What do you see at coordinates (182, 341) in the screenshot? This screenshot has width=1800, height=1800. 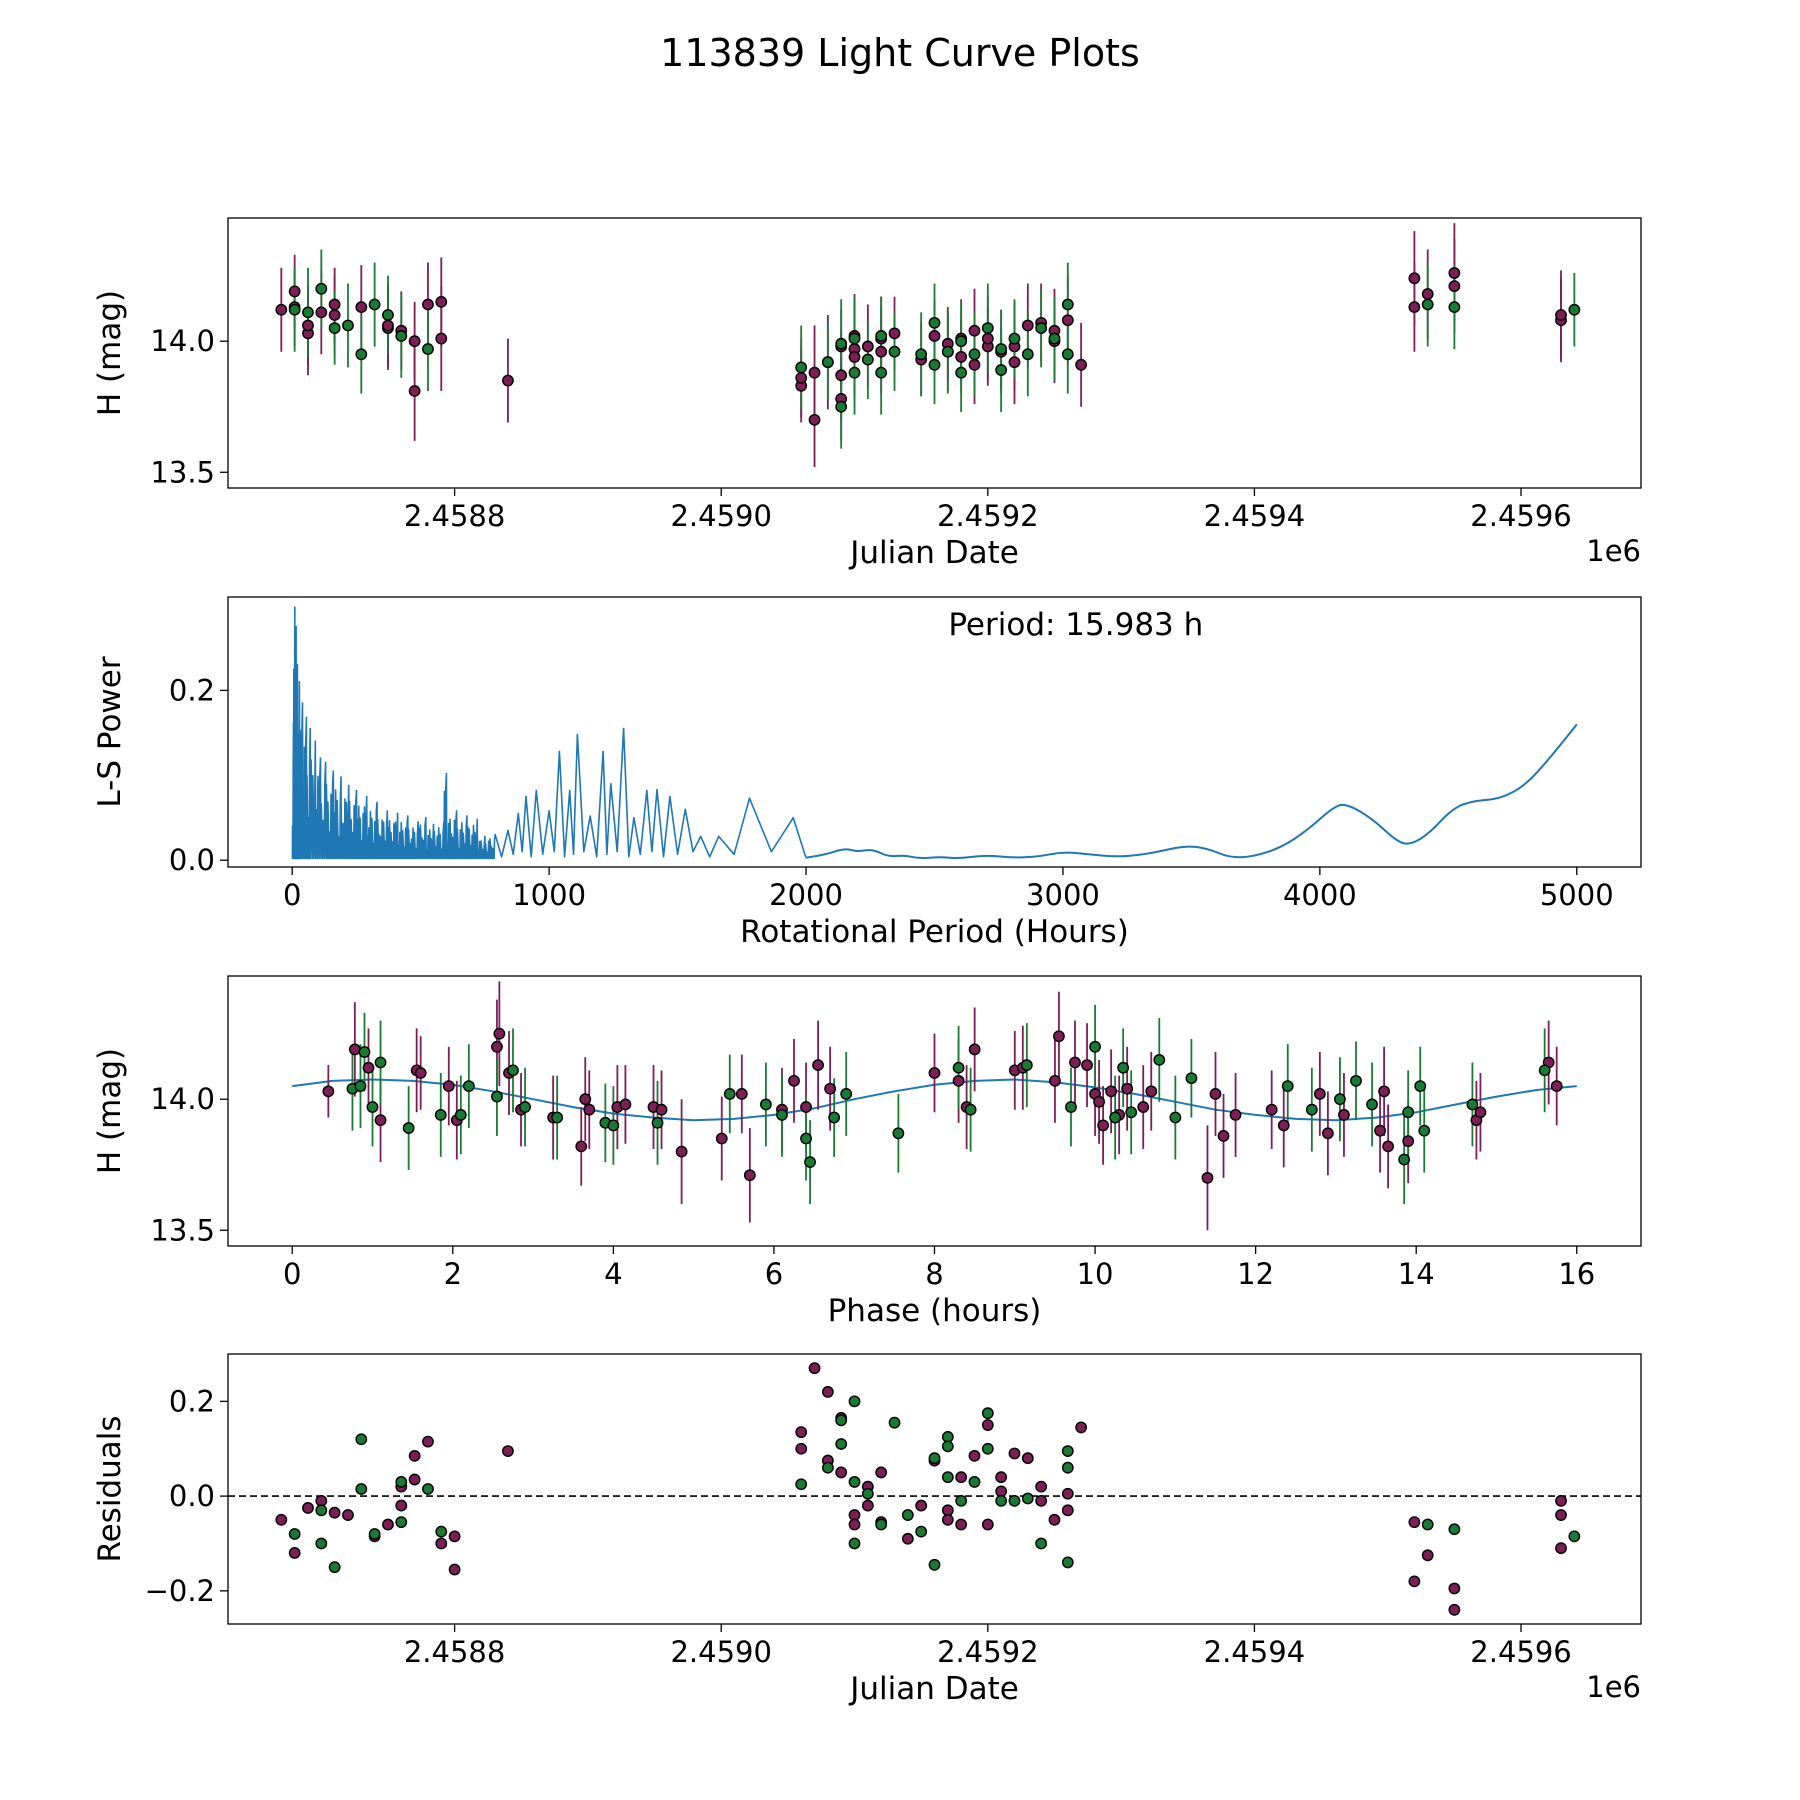 I see `y-tick-label: 14.0` at bounding box center [182, 341].